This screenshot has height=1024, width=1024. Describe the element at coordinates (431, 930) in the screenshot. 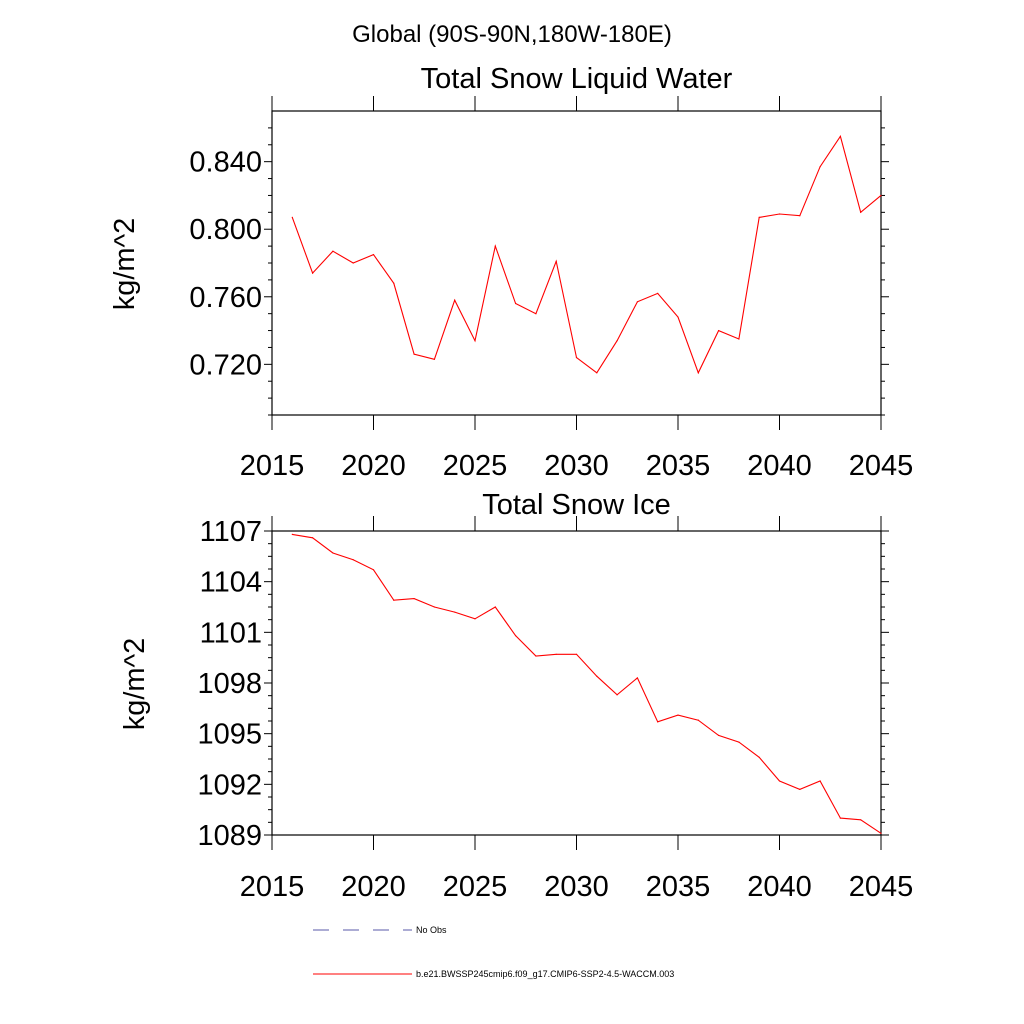

I see `legend-no-obs-label: No Obs` at that location.